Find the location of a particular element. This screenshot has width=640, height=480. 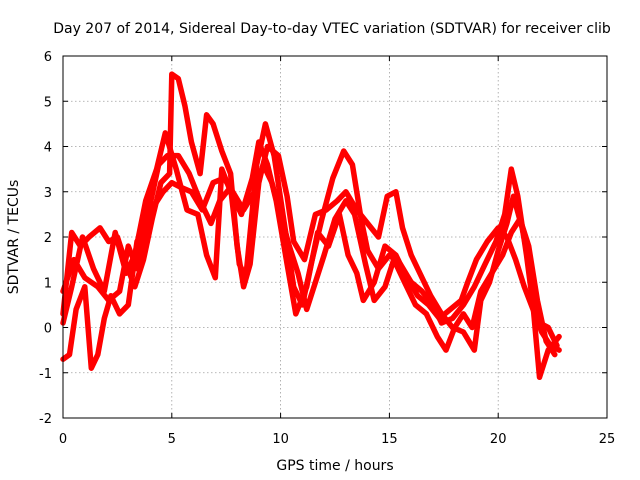

y-tick-label: 1 is located at coordinates (48, 283).